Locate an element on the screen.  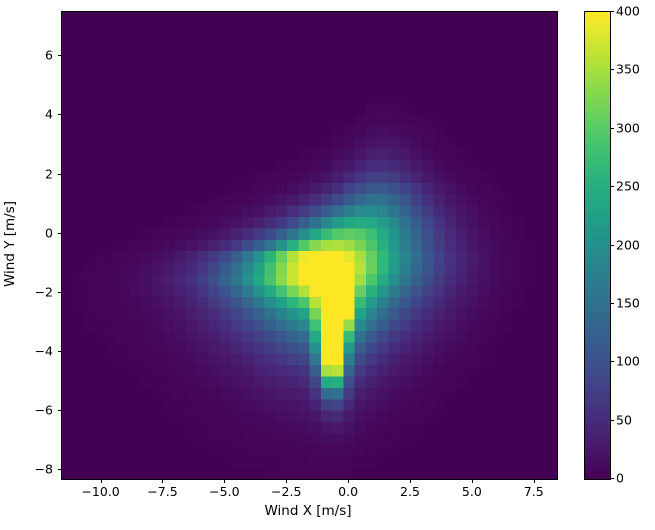
y-tick-label: −2 is located at coordinates (43, 292).